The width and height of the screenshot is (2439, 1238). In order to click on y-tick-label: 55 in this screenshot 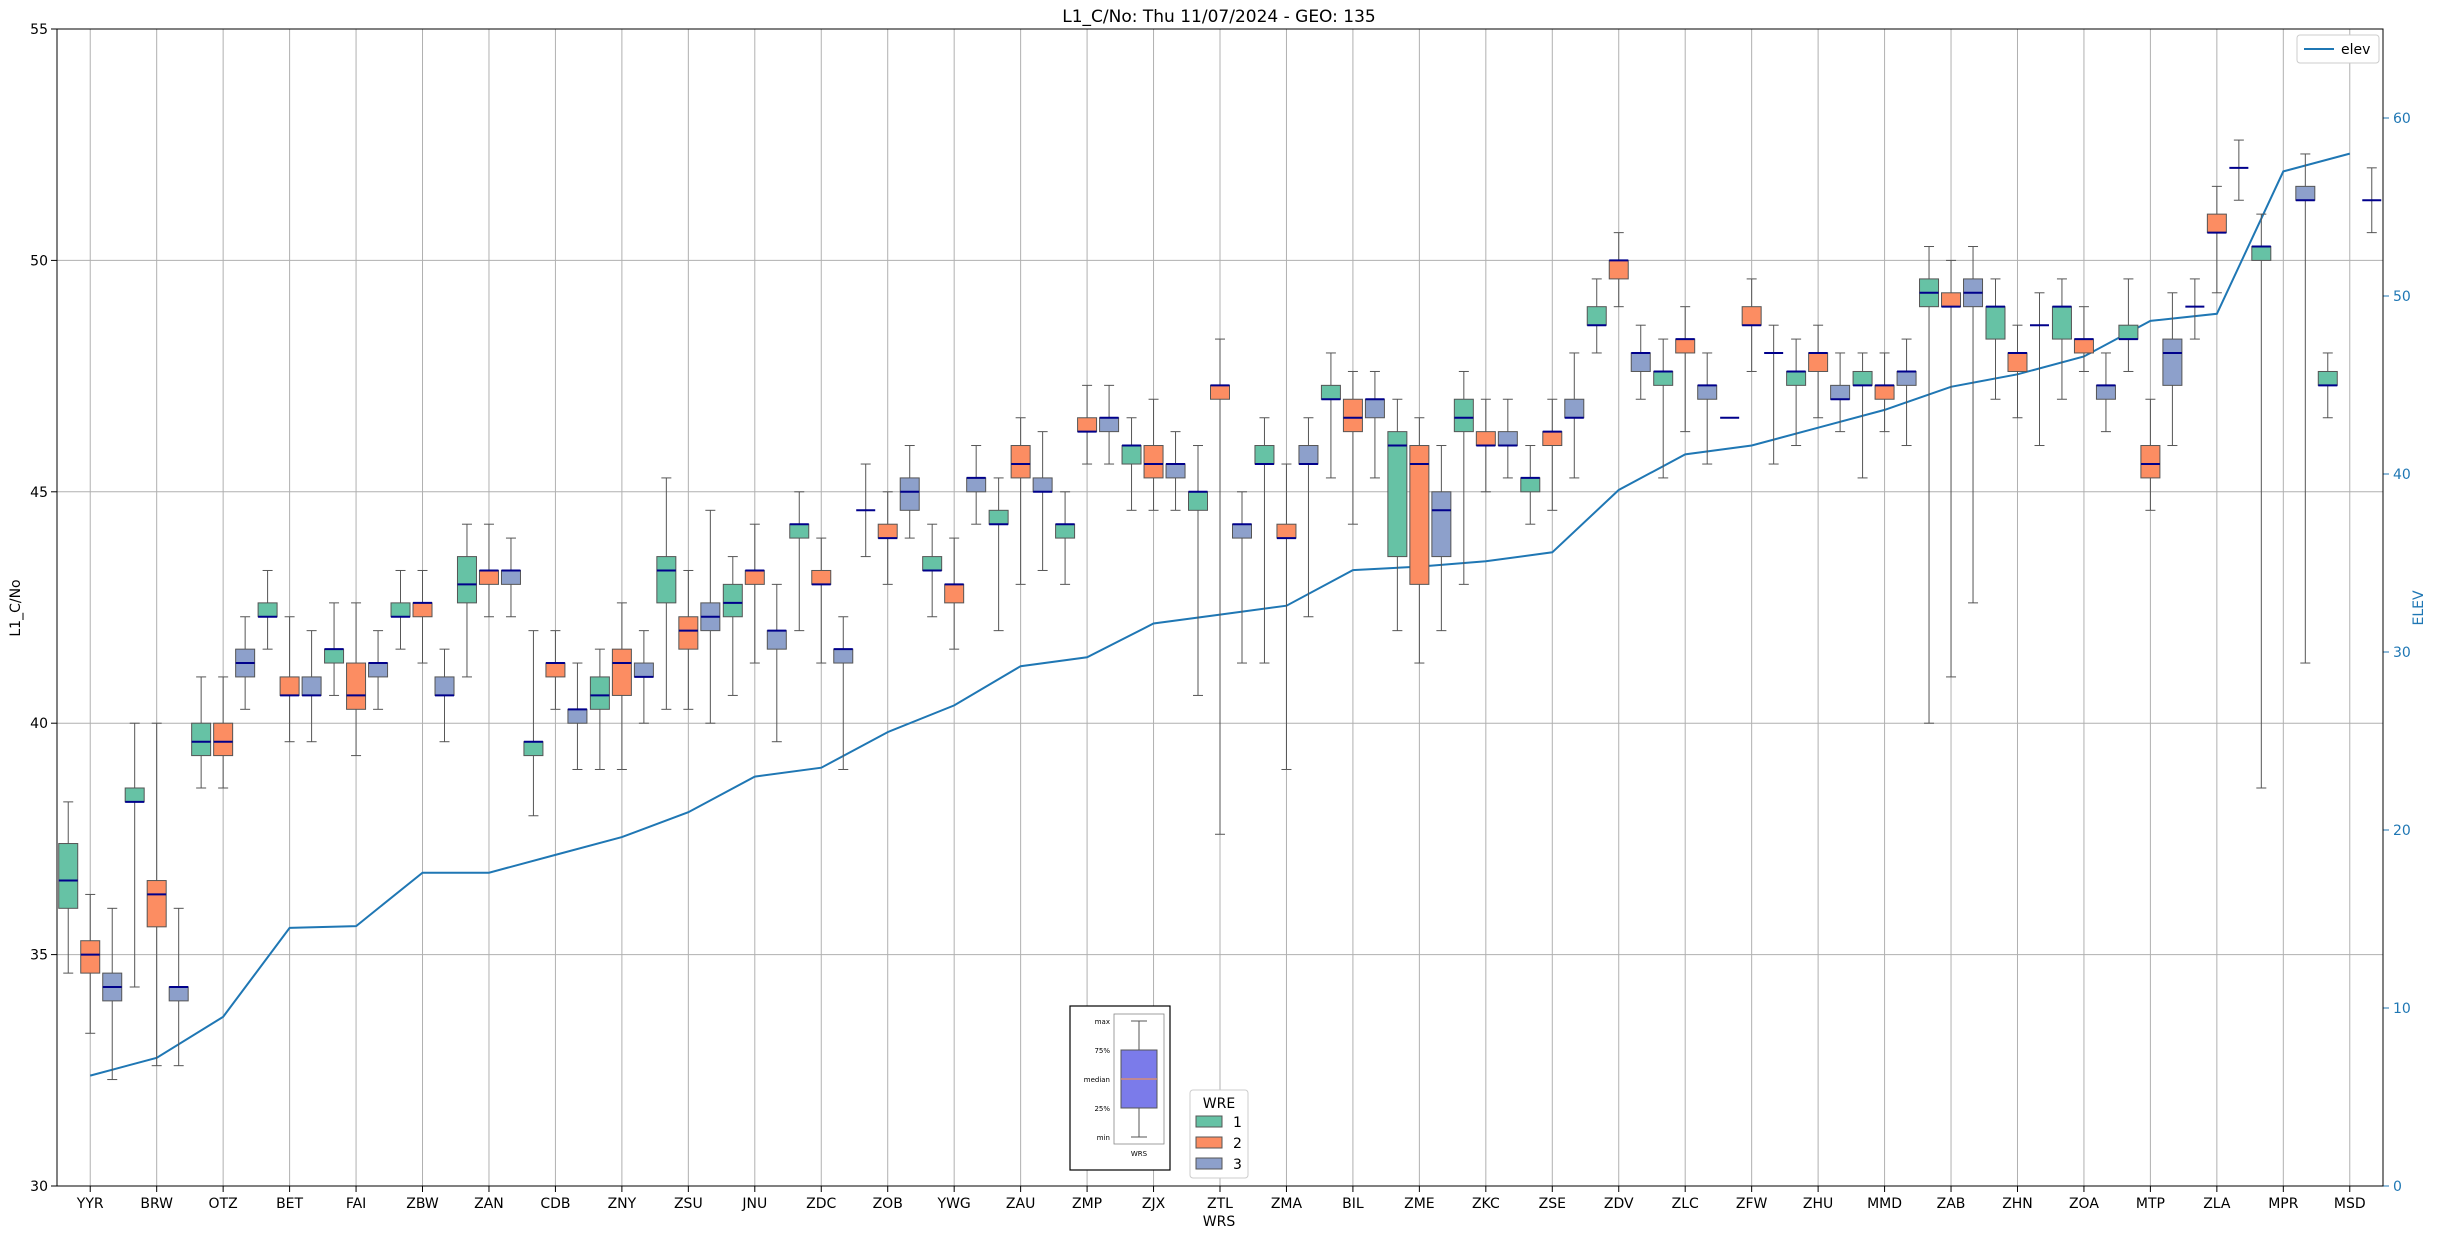, I will do `click(39, 30)`.